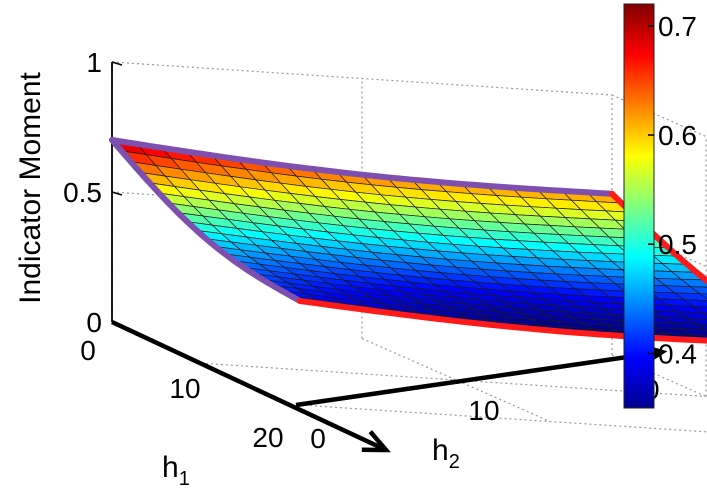  What do you see at coordinates (362, 167) in the screenshot?
I see `edge-h1-zero` at bounding box center [362, 167].